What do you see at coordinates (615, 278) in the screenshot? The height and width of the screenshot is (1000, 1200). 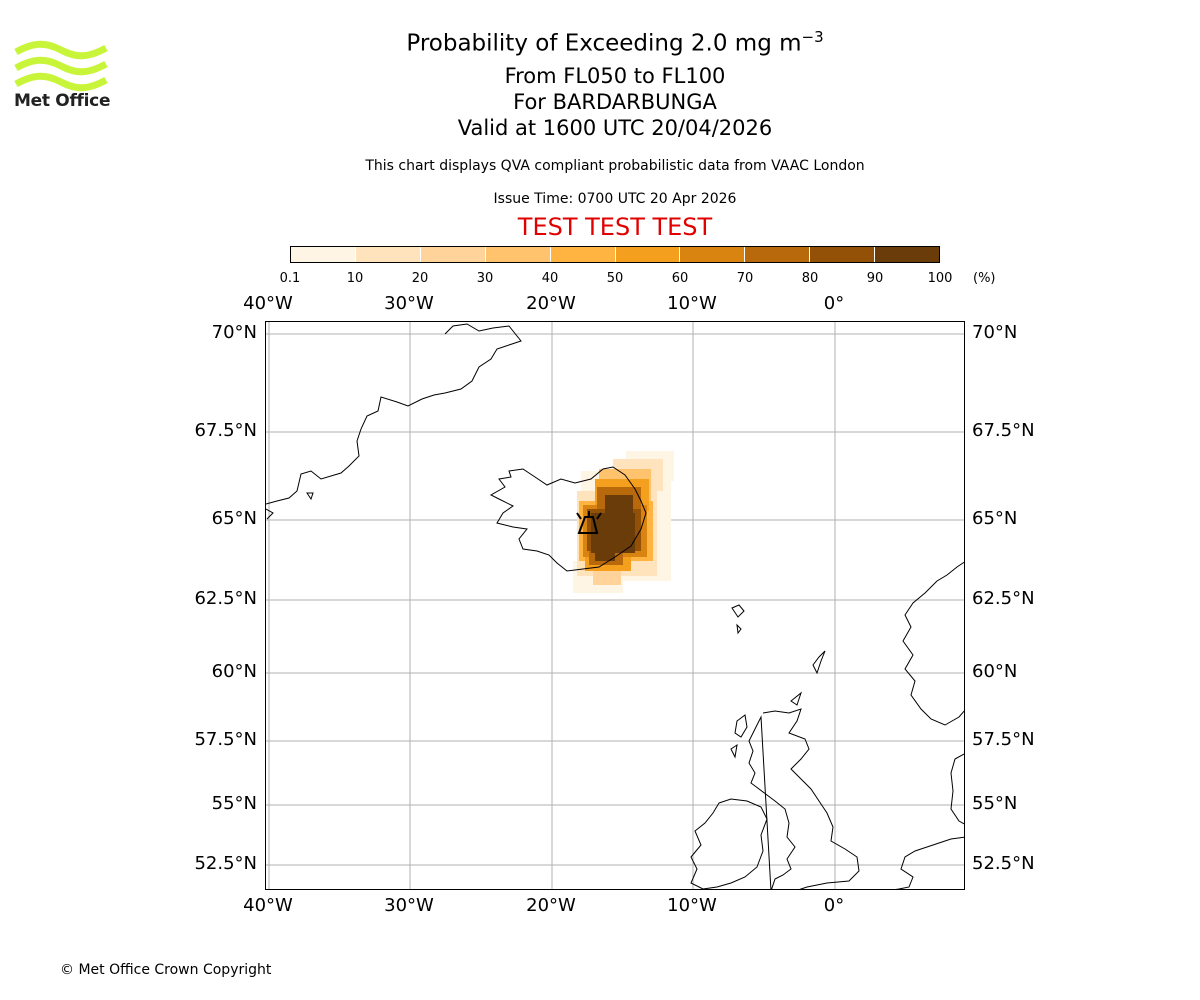 I see `colorbar-tick-label: 50` at bounding box center [615, 278].